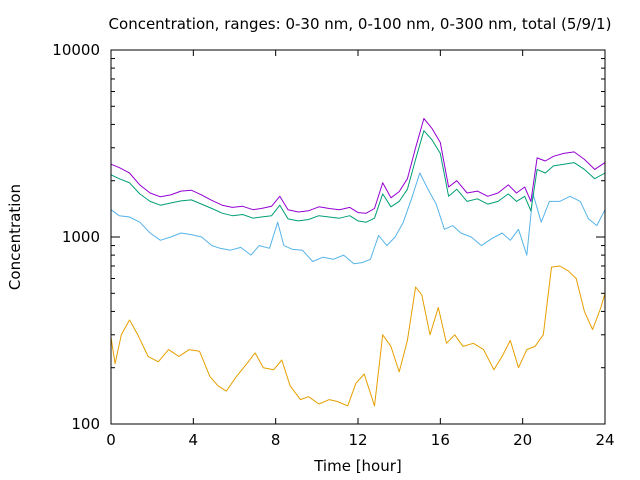 The width and height of the screenshot is (640, 480). I want to click on y-tick-label: 100, so click(85, 424).